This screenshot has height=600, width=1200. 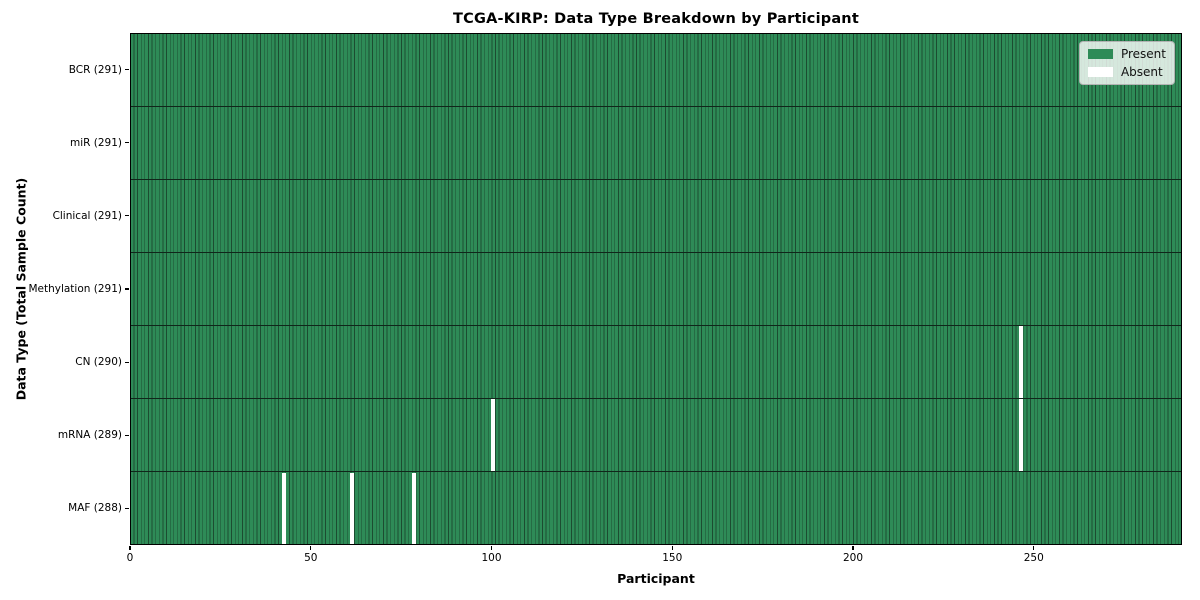 I want to click on y-axis-label: Data Type (Total Sample Count), so click(x=21, y=289).